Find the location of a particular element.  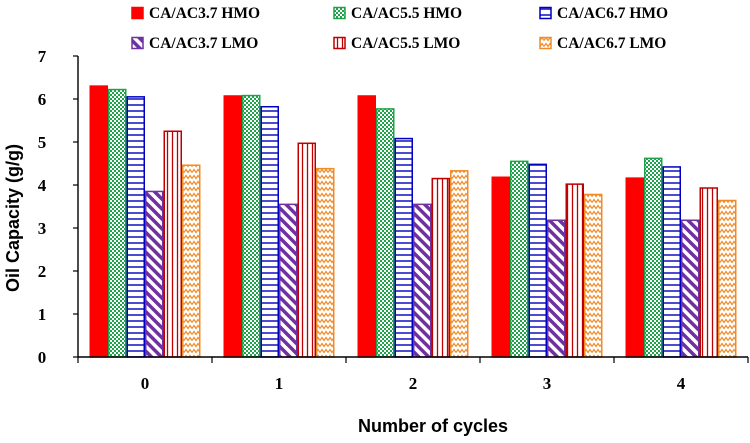

y-axis-title: Oil Capacity (g/g) is located at coordinates (13, 218).